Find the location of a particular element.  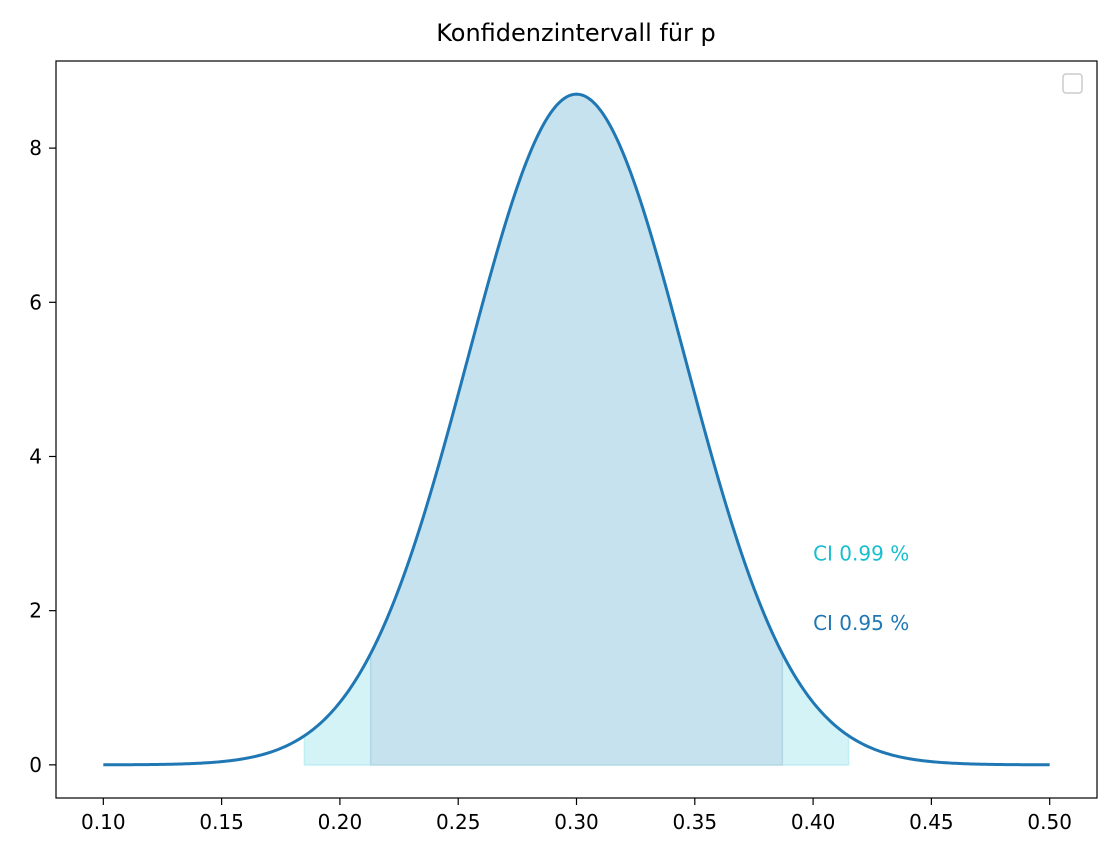

y-tick-label: 4 is located at coordinates (35, 456).